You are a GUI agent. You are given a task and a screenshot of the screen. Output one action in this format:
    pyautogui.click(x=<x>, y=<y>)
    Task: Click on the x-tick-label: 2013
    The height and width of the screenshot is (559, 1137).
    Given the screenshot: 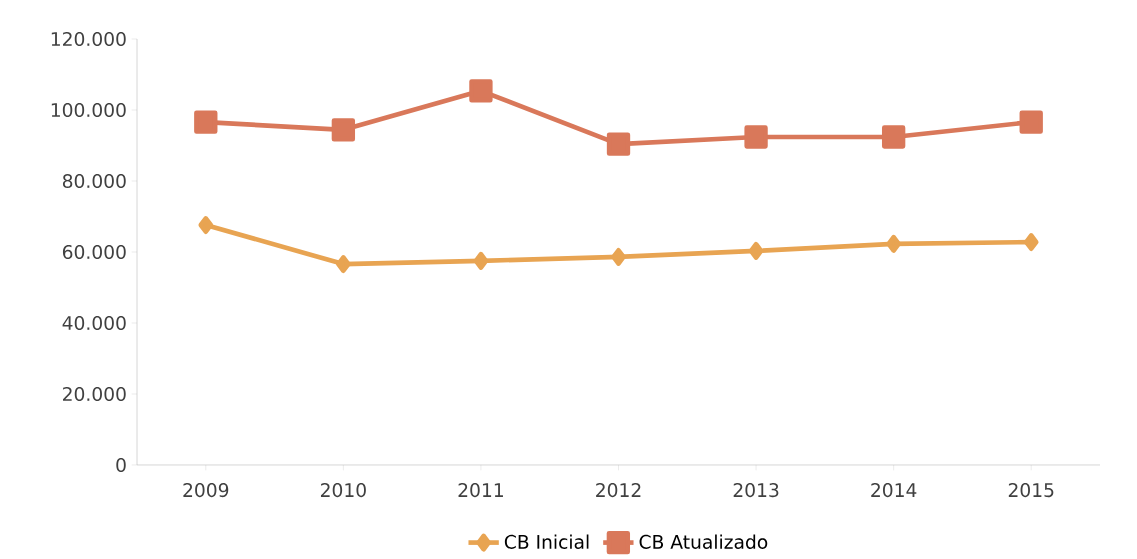 What is the action you would take?
    pyautogui.click(x=756, y=490)
    